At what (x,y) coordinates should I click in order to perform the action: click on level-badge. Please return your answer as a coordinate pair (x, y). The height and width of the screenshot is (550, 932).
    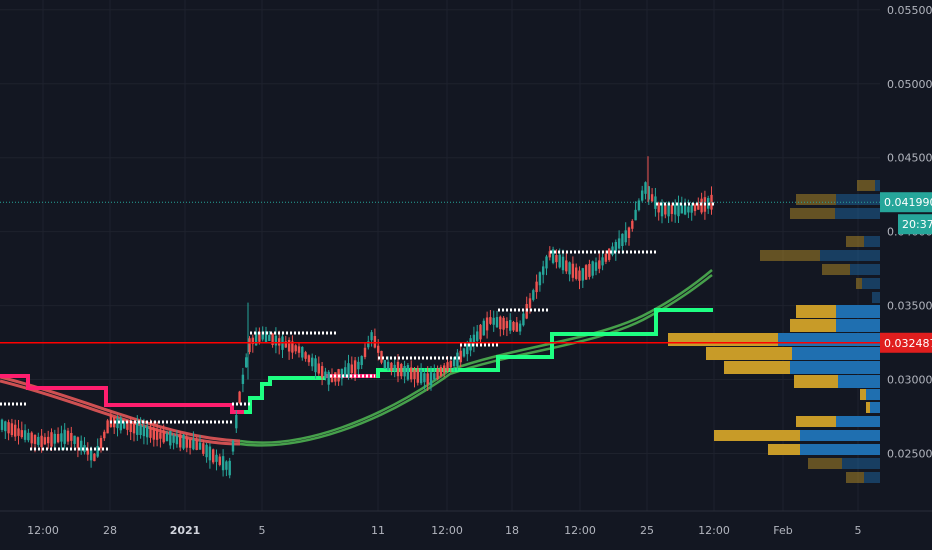
    Looking at the image, I should click on (906, 342).